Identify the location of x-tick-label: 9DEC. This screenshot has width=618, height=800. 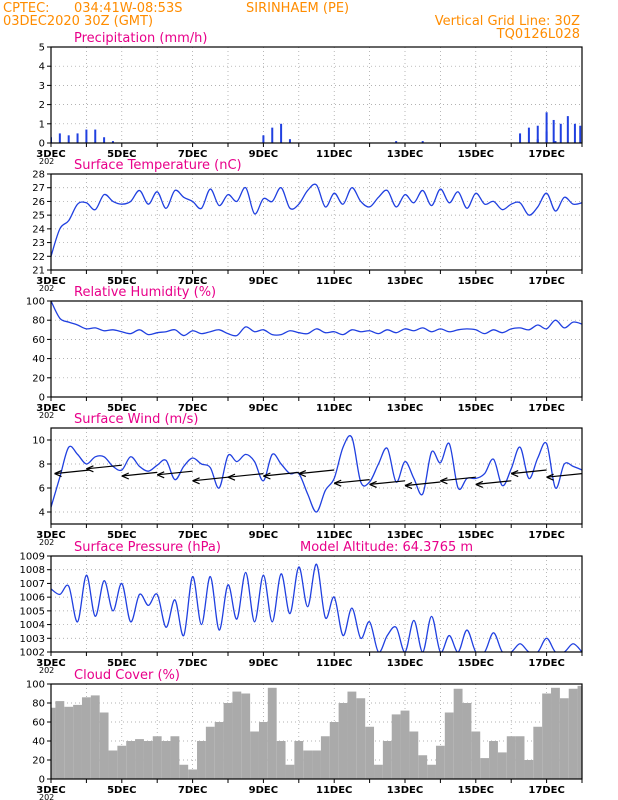
(263, 790).